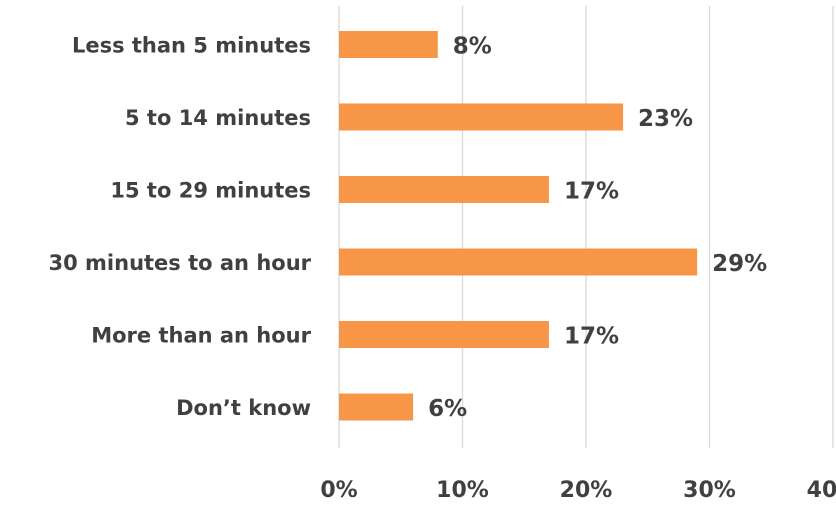 The height and width of the screenshot is (508, 836). What do you see at coordinates (462, 490) in the screenshot?
I see `x-tick-label: 10%` at bounding box center [462, 490].